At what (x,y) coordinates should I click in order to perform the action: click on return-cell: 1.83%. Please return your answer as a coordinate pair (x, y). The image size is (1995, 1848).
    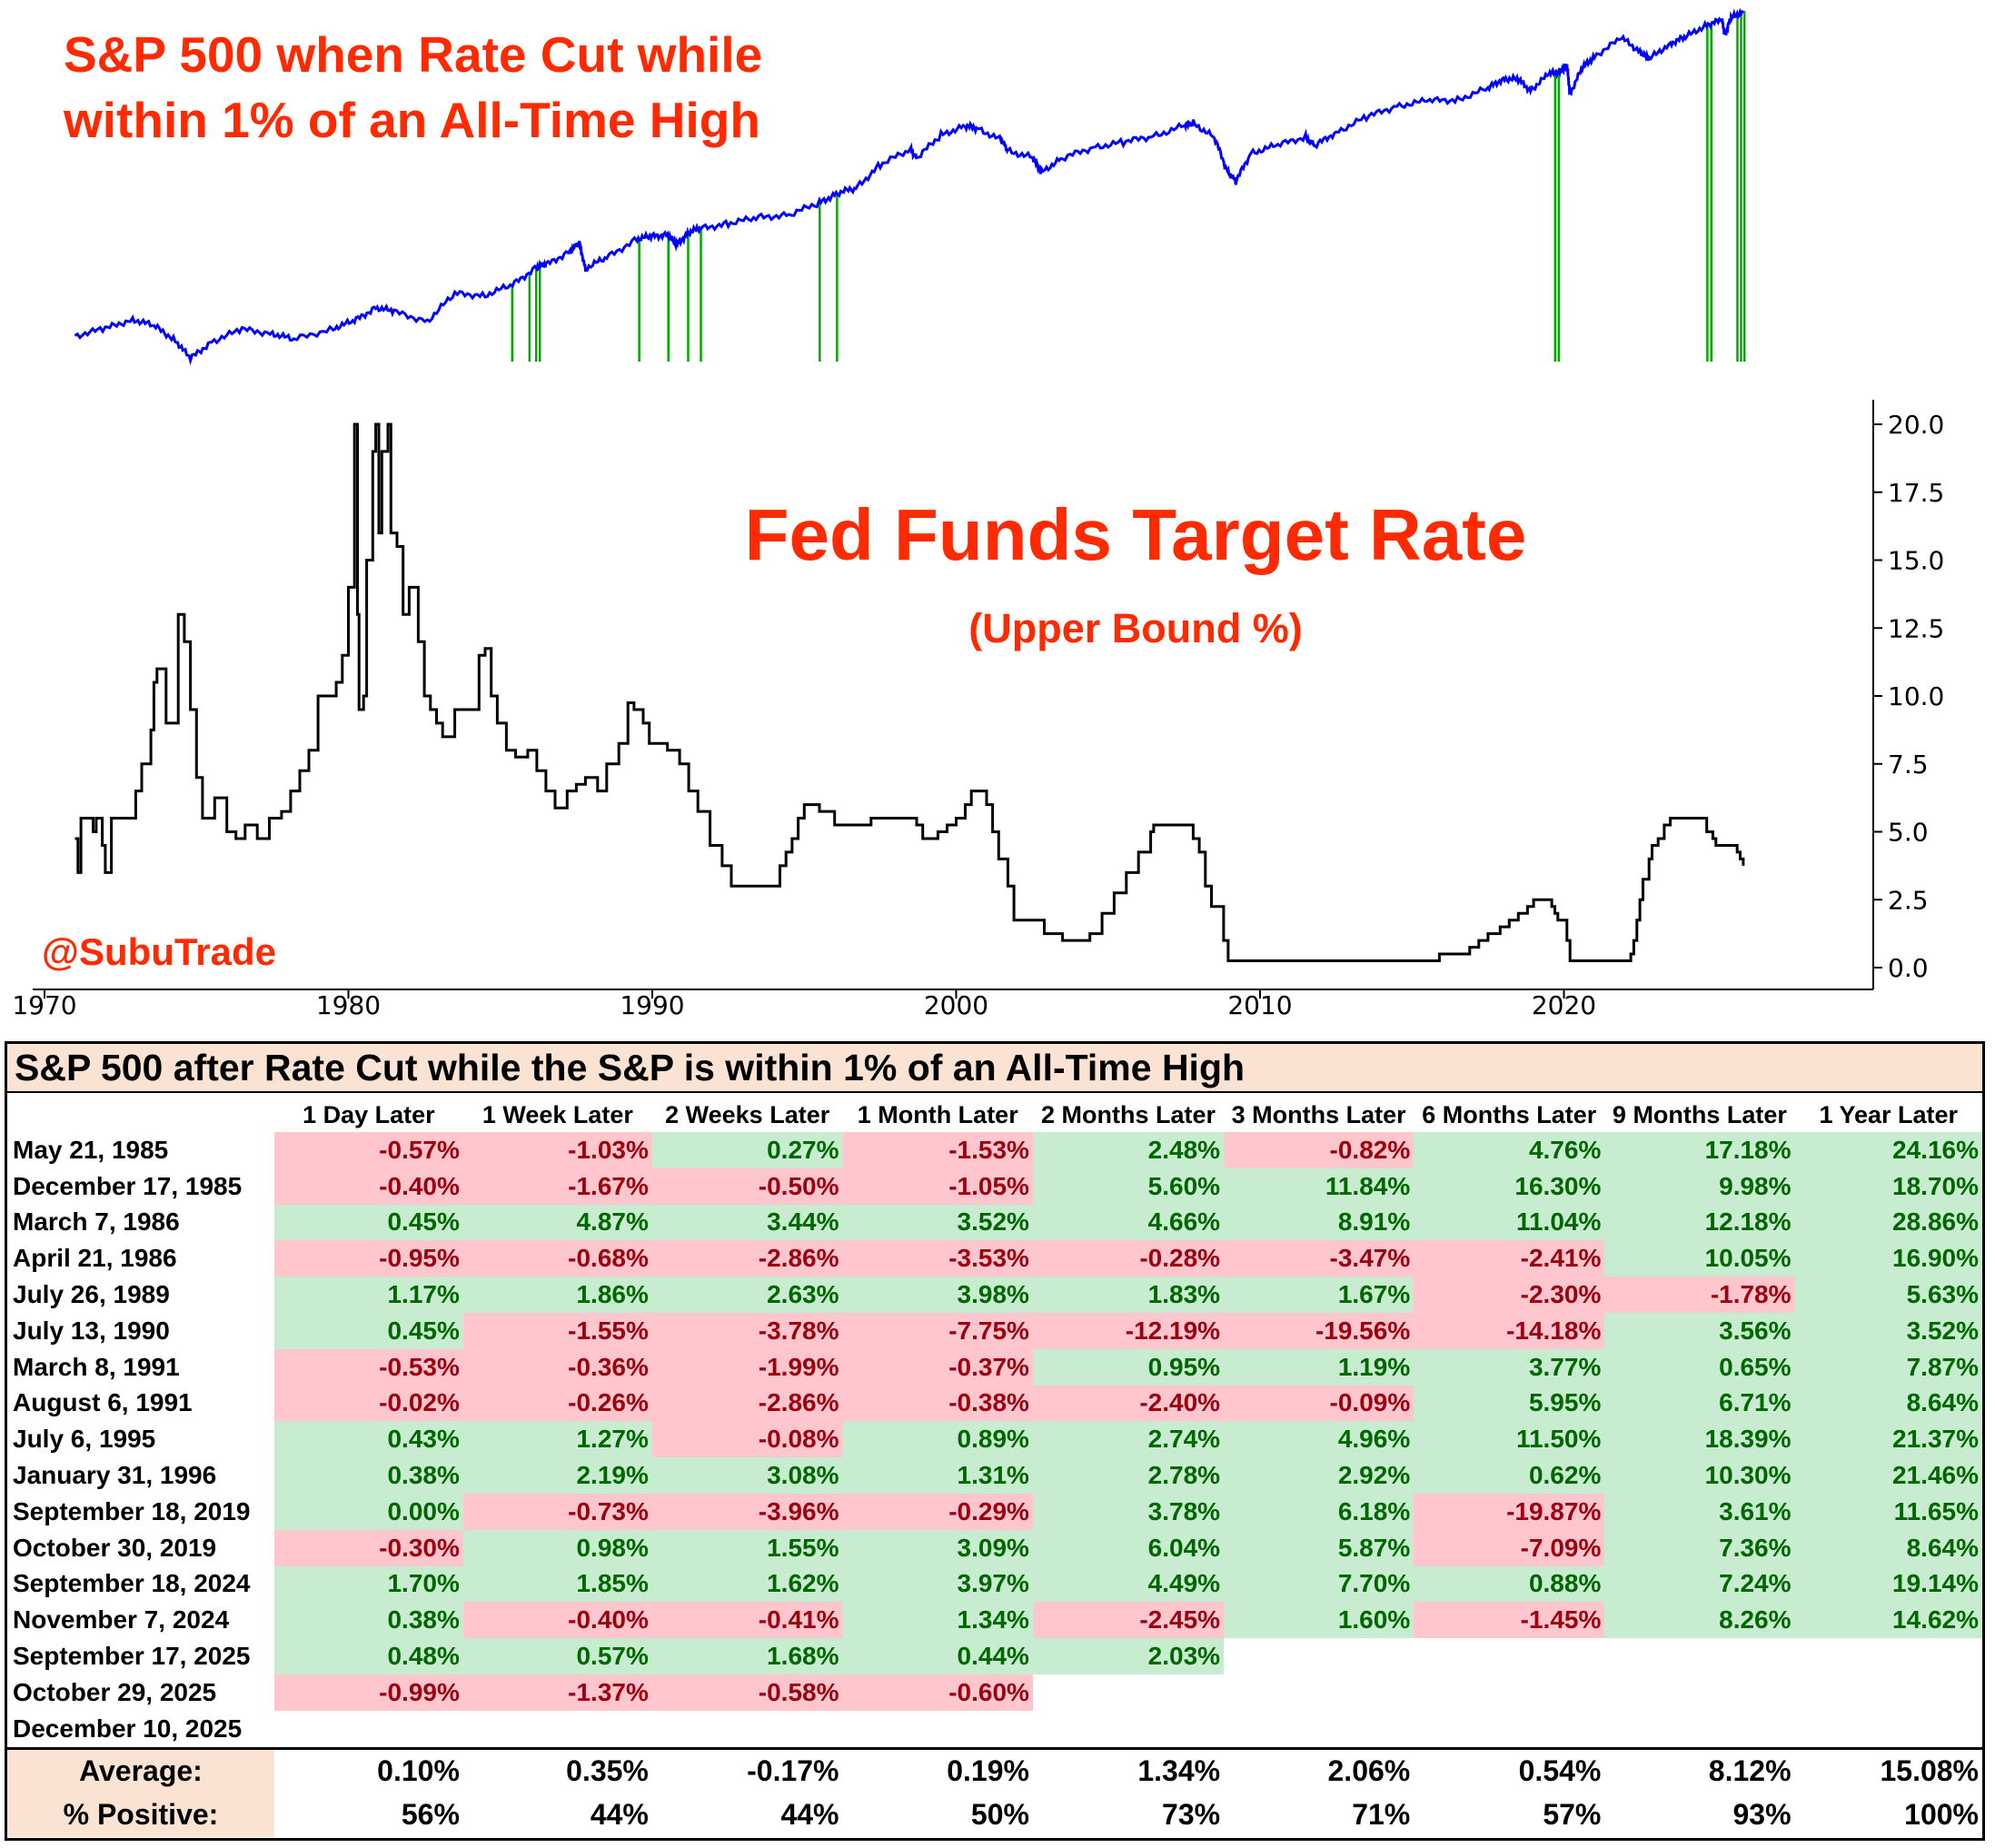
    Looking at the image, I should click on (1128, 1295).